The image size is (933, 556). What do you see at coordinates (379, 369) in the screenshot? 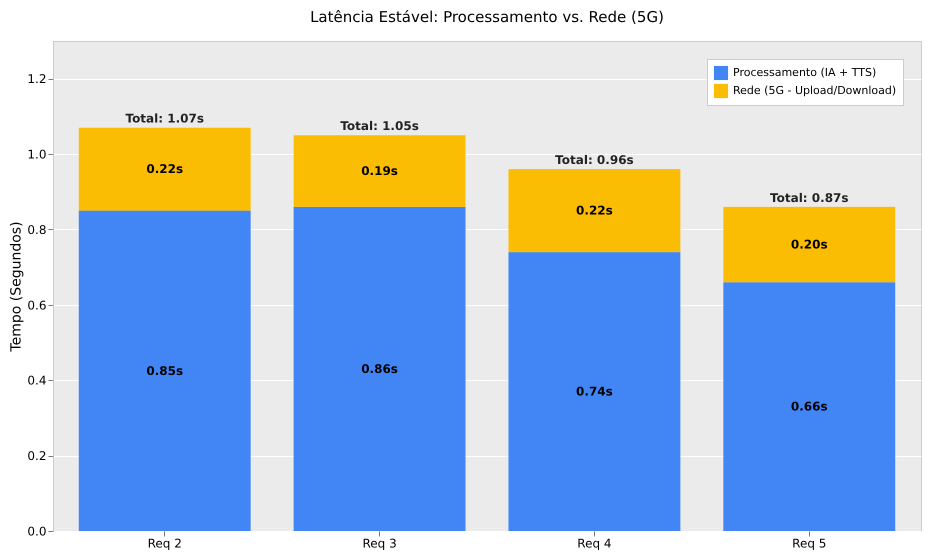
I see `data-label: 0.86s` at bounding box center [379, 369].